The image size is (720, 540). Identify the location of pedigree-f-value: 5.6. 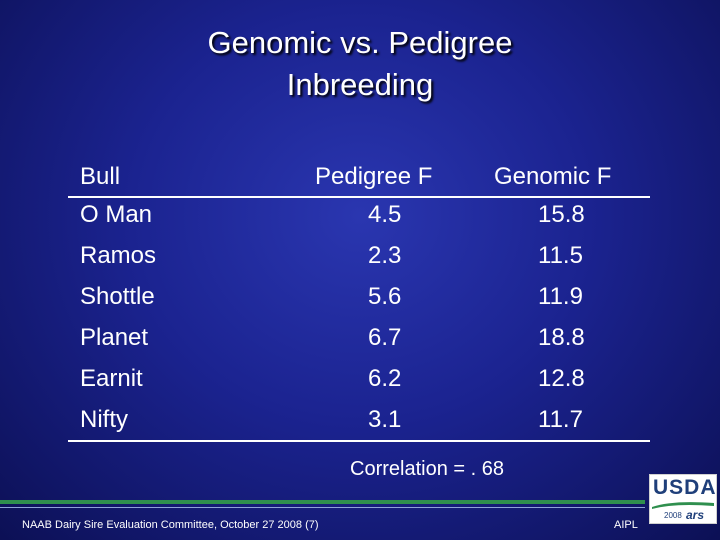
(385, 296).